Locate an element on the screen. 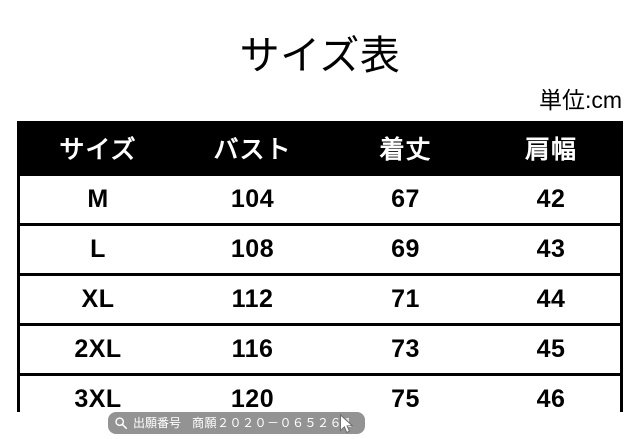 This screenshot has height=439, width=640. cell-size: L is located at coordinates (98, 249).